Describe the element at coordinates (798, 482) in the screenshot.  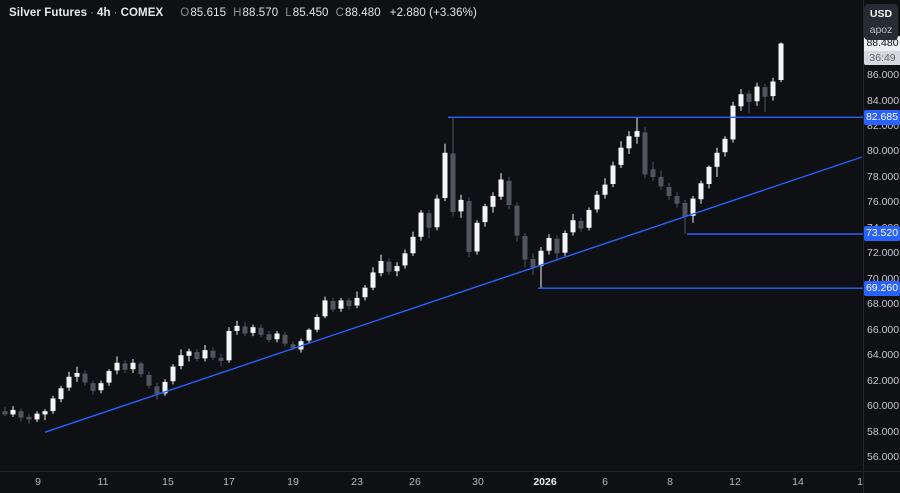
I see `time-tick-label: 14` at that location.